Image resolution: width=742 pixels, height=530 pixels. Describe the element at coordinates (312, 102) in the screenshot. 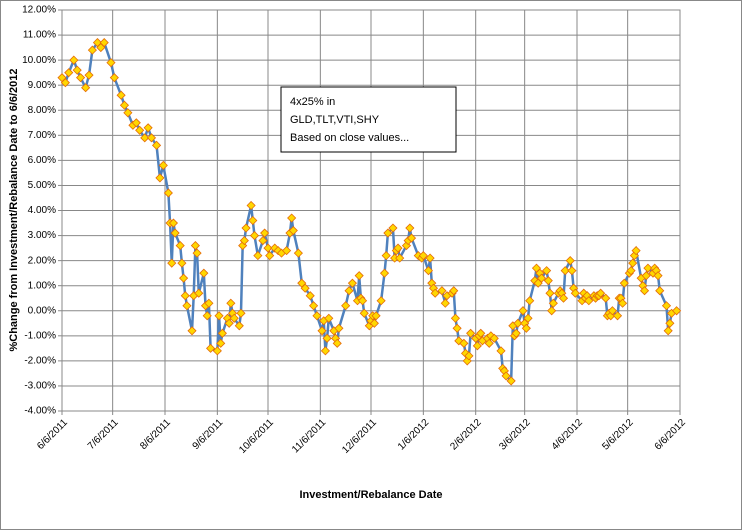

I see `annotation-line: 4x25% in` at that location.